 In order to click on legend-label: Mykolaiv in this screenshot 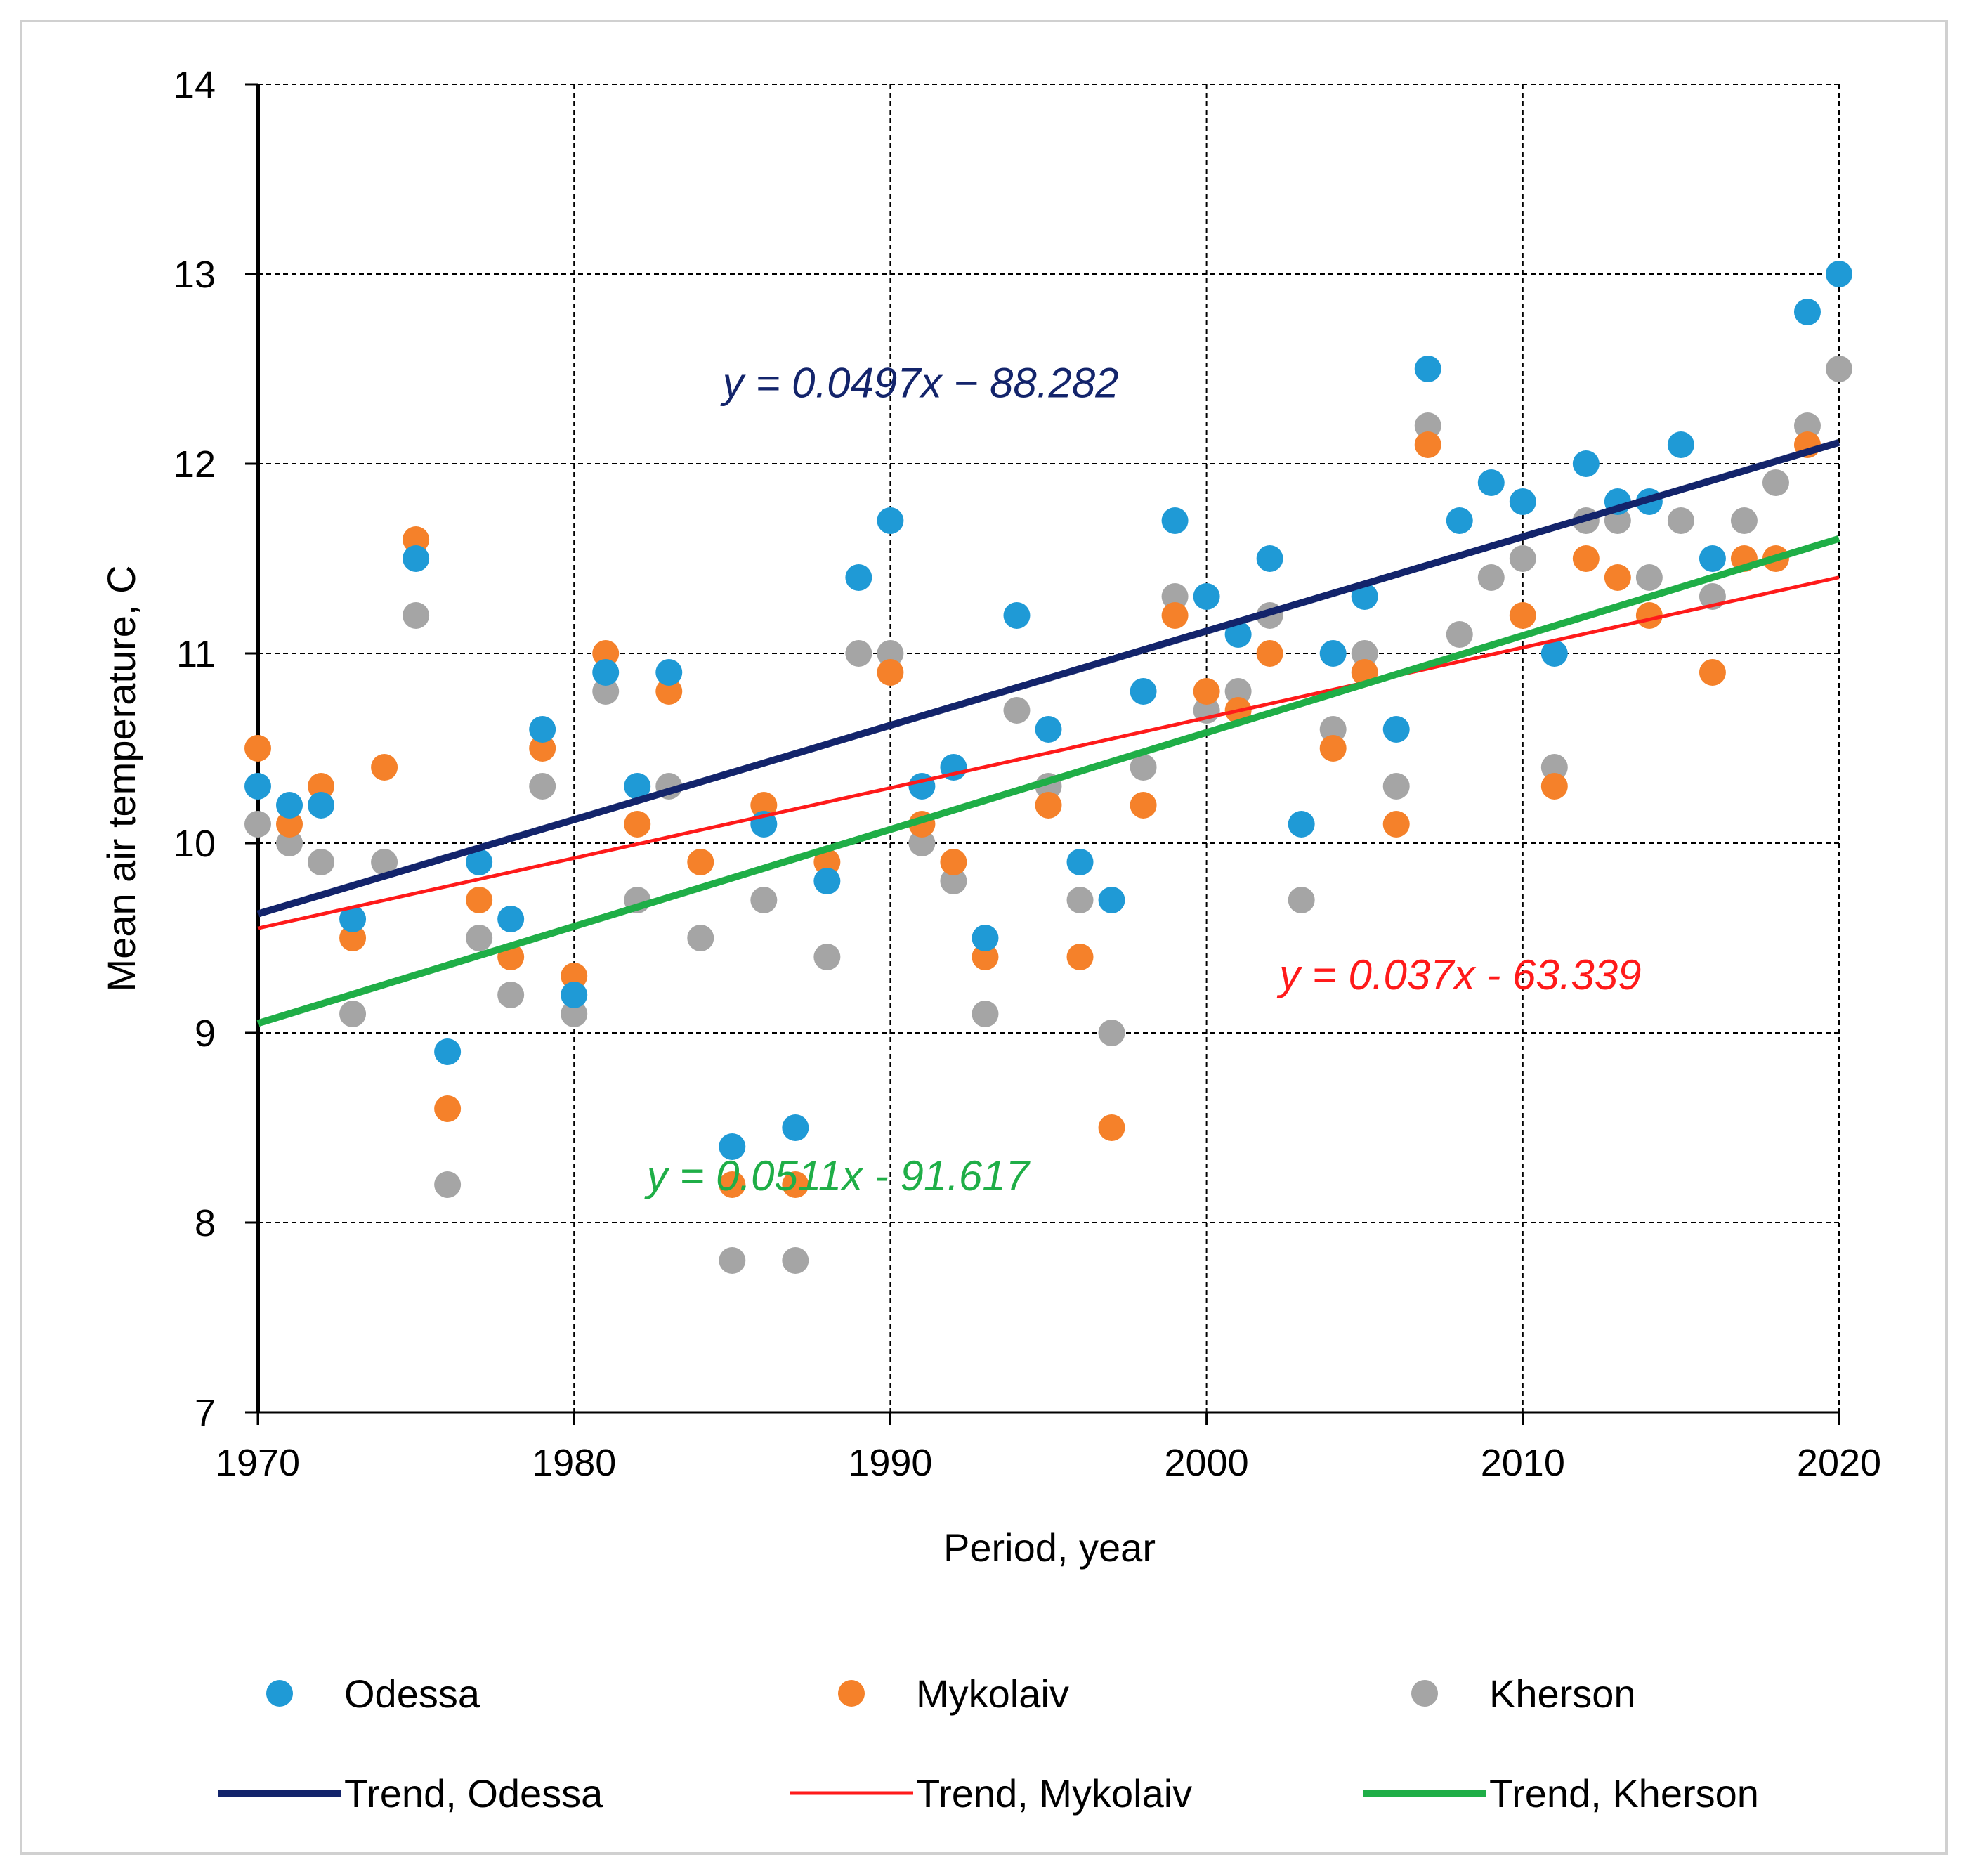, I will do `click(992, 1694)`.